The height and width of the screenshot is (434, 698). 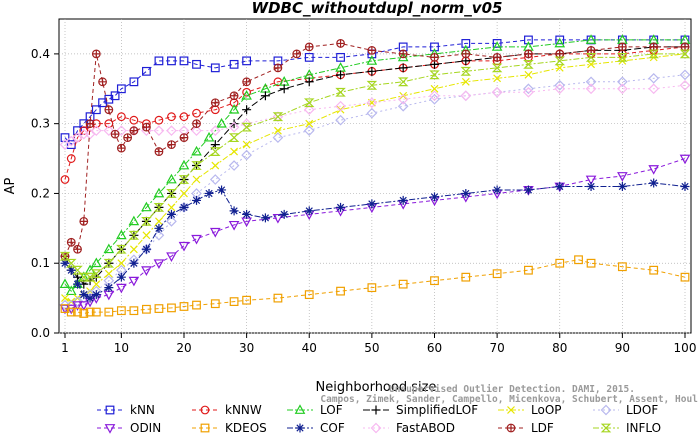 What do you see at coordinates (409, 427) in the screenshot?
I see `legend-item-fastabod: FastABOD` at bounding box center [409, 427].